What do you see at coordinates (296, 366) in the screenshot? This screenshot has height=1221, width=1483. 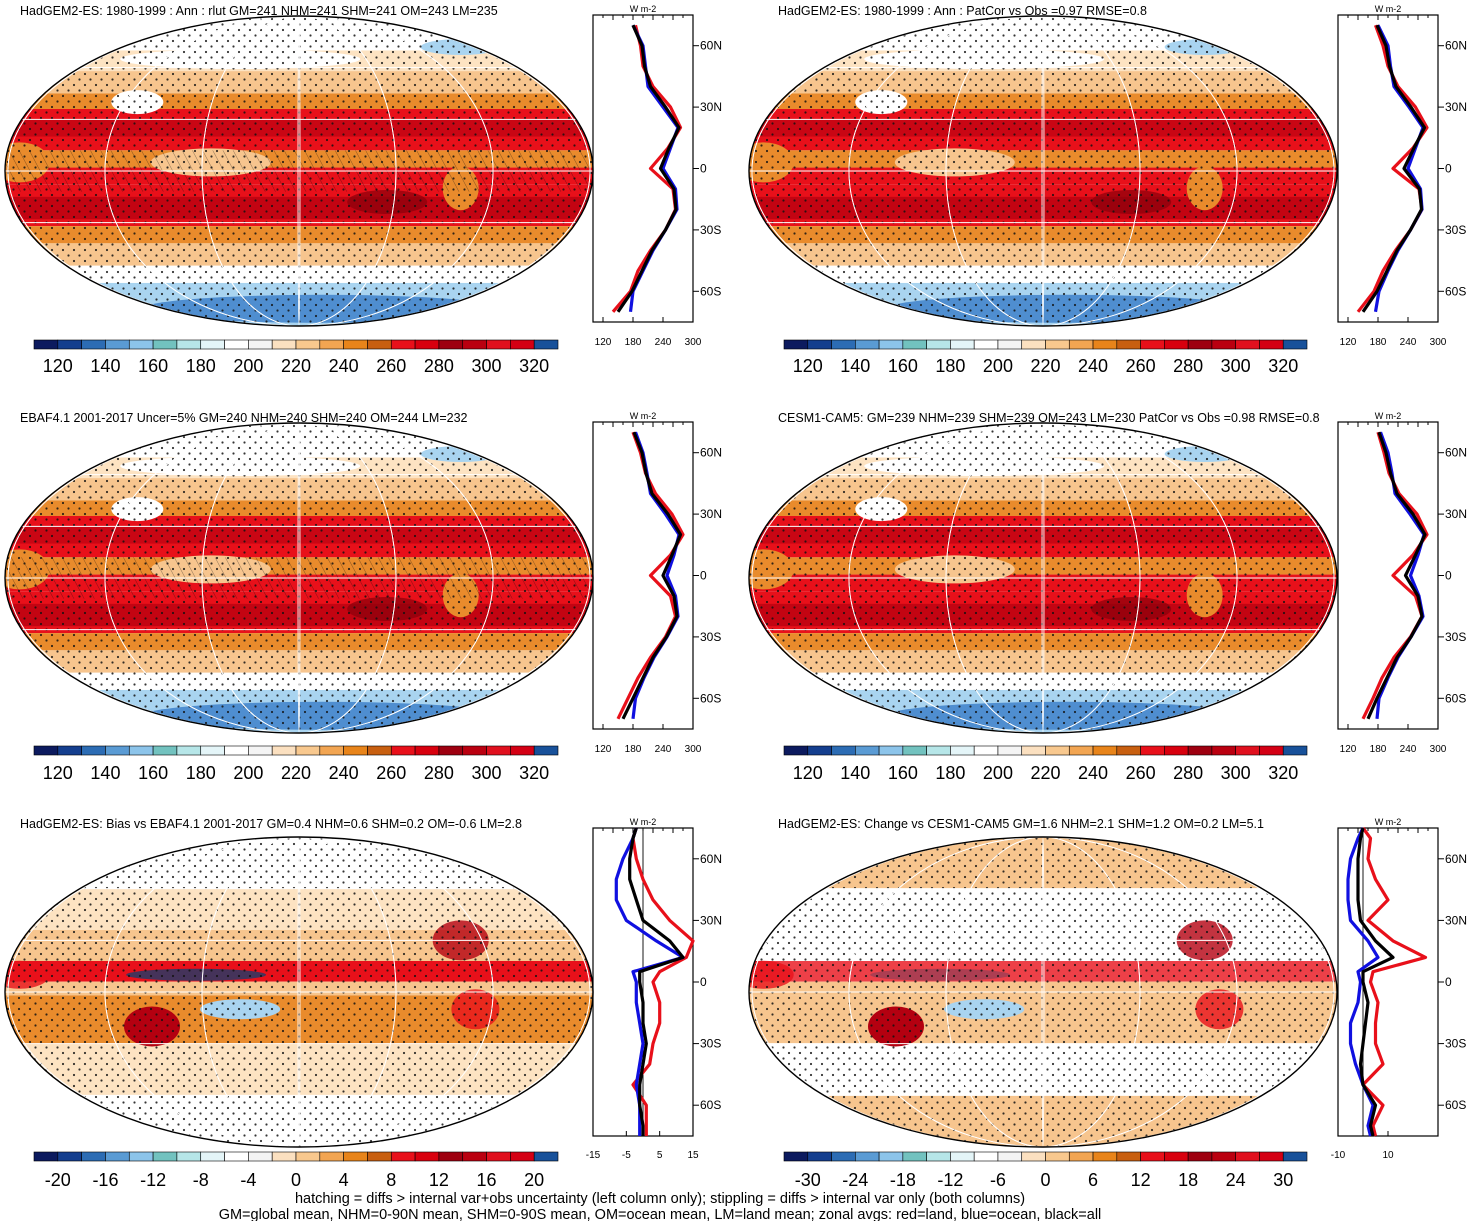 I see `colorbar-tick-label: 220` at bounding box center [296, 366].